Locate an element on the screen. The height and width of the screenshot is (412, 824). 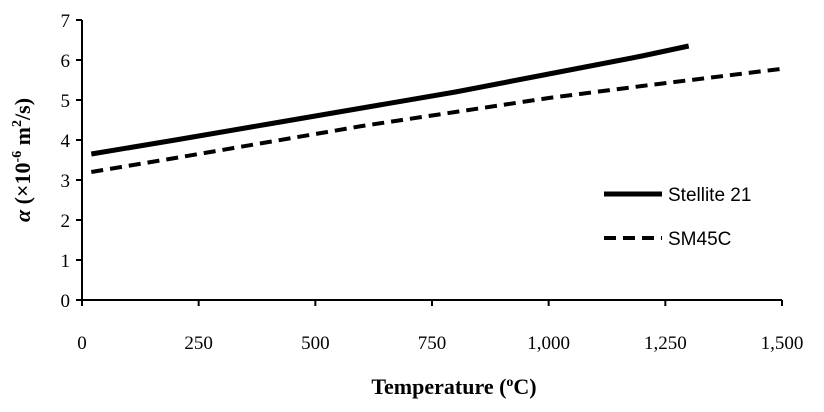
y-tick-label: 0 is located at coordinates (66, 301).